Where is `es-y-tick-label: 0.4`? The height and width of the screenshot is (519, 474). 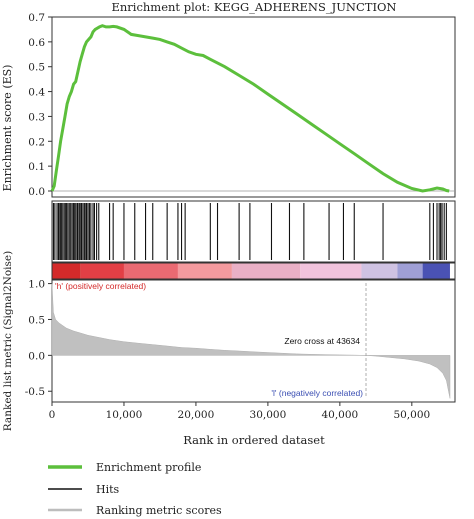 es-y-tick-label: 0.4 is located at coordinates (36, 93).